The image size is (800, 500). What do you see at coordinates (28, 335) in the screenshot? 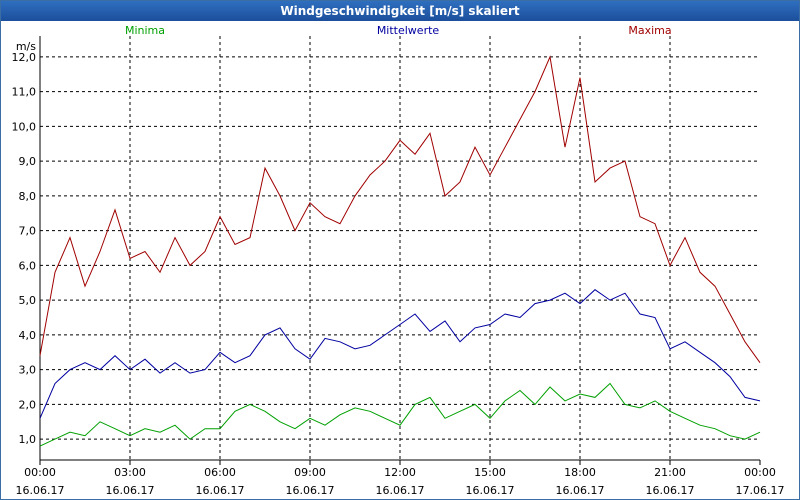
I see `y-tick-label: 4,0` at bounding box center [28, 335].